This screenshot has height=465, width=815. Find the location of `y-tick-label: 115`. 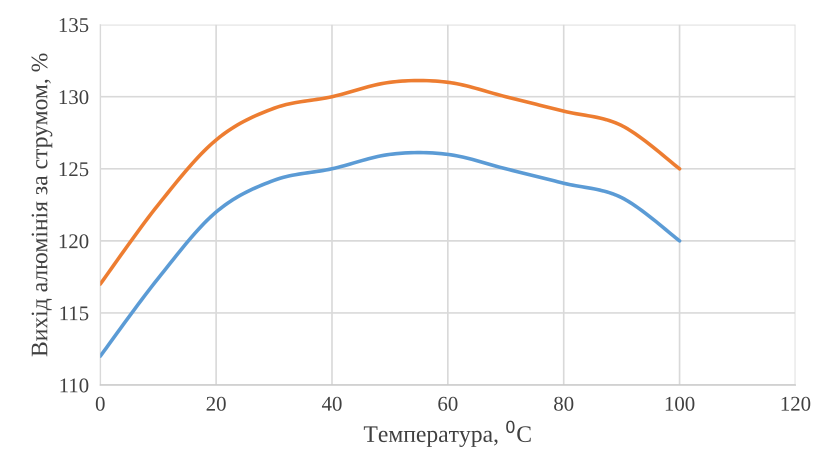

y-tick-label: 115 is located at coordinates (74, 313).